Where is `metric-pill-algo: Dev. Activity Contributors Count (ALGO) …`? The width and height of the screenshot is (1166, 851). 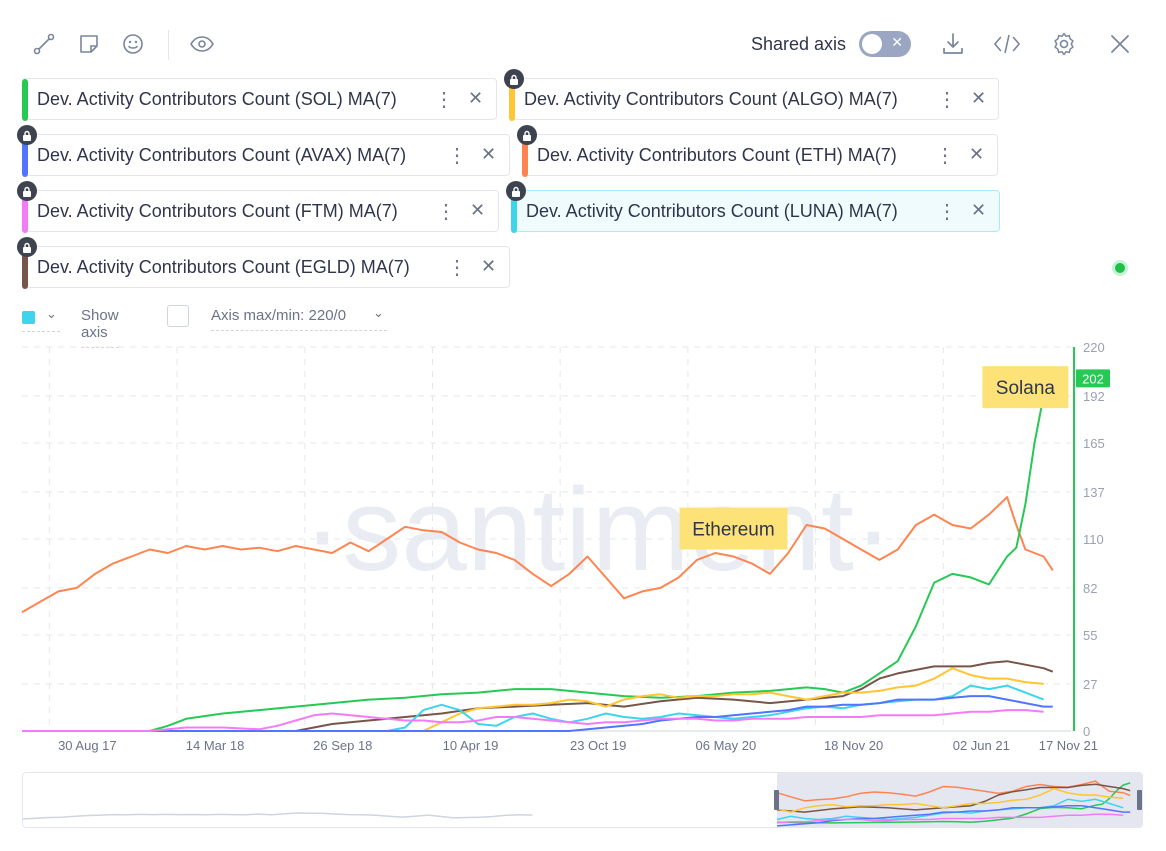 metric-pill-algo: Dev. Activity Contributors Count (ALGO) … is located at coordinates (751, 95).